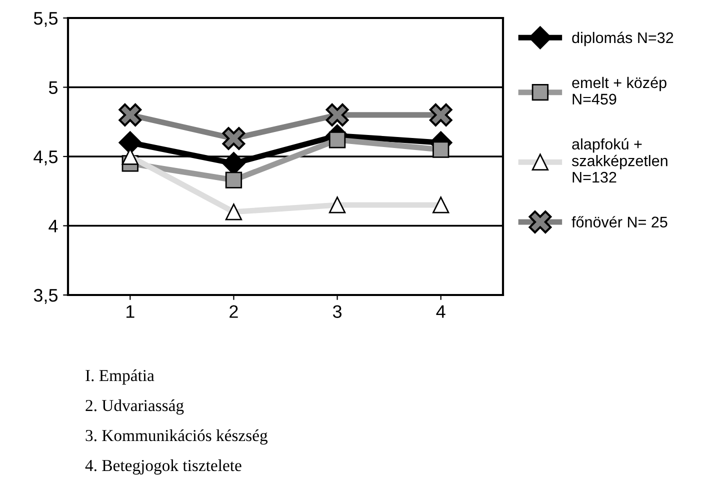  I want to click on x-tick-label: 3, so click(337, 311).